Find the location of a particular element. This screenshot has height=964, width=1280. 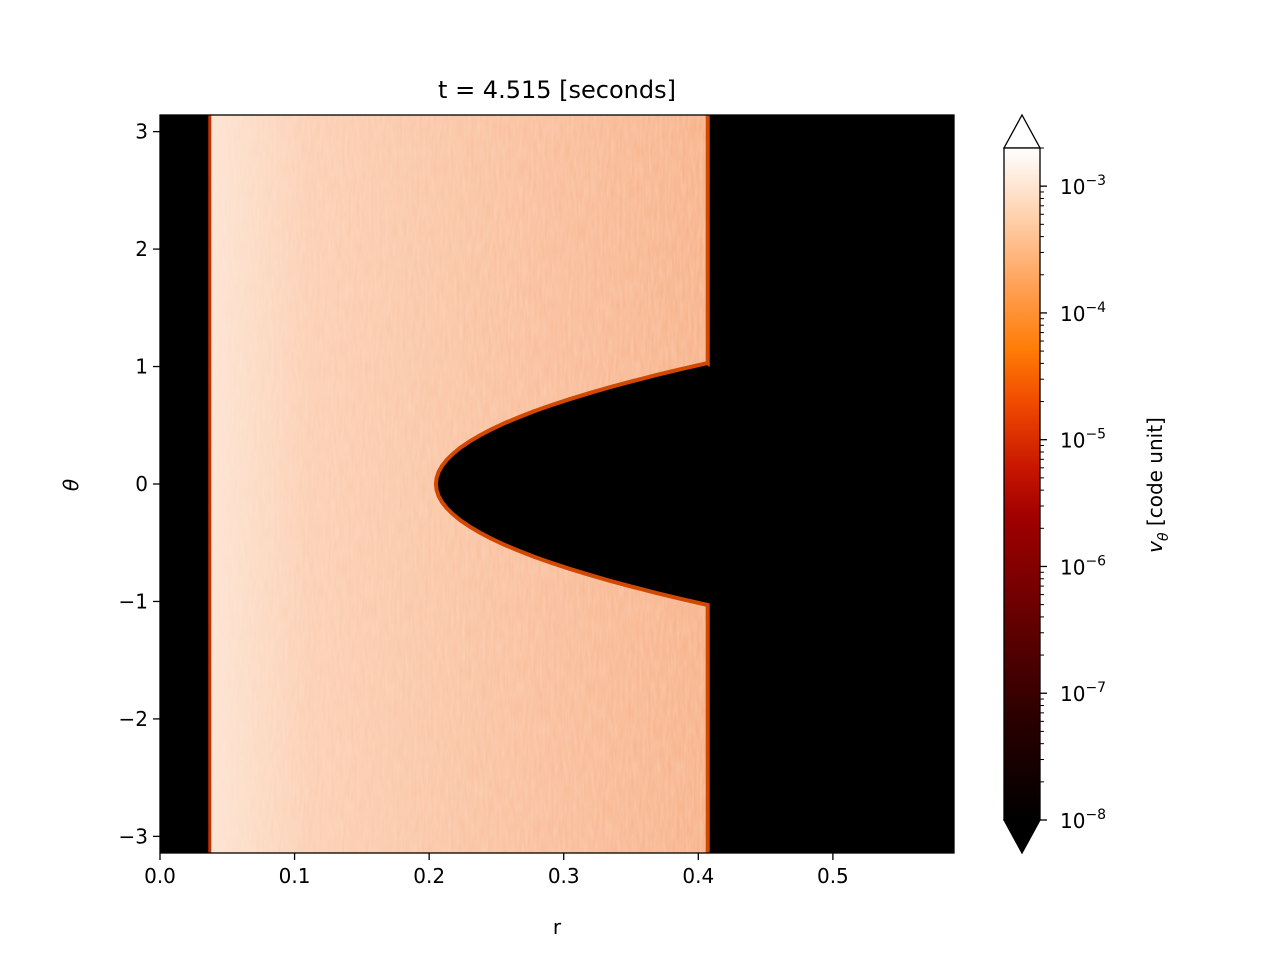

y-tick-label: 1 is located at coordinates (141, 367).